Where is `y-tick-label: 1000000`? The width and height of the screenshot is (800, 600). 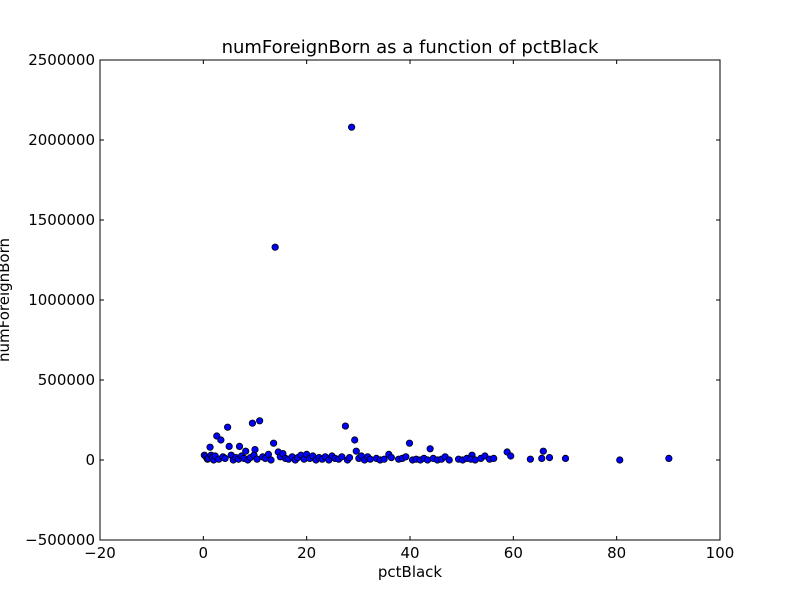 y-tick-label: 1000000 is located at coordinates (61, 300).